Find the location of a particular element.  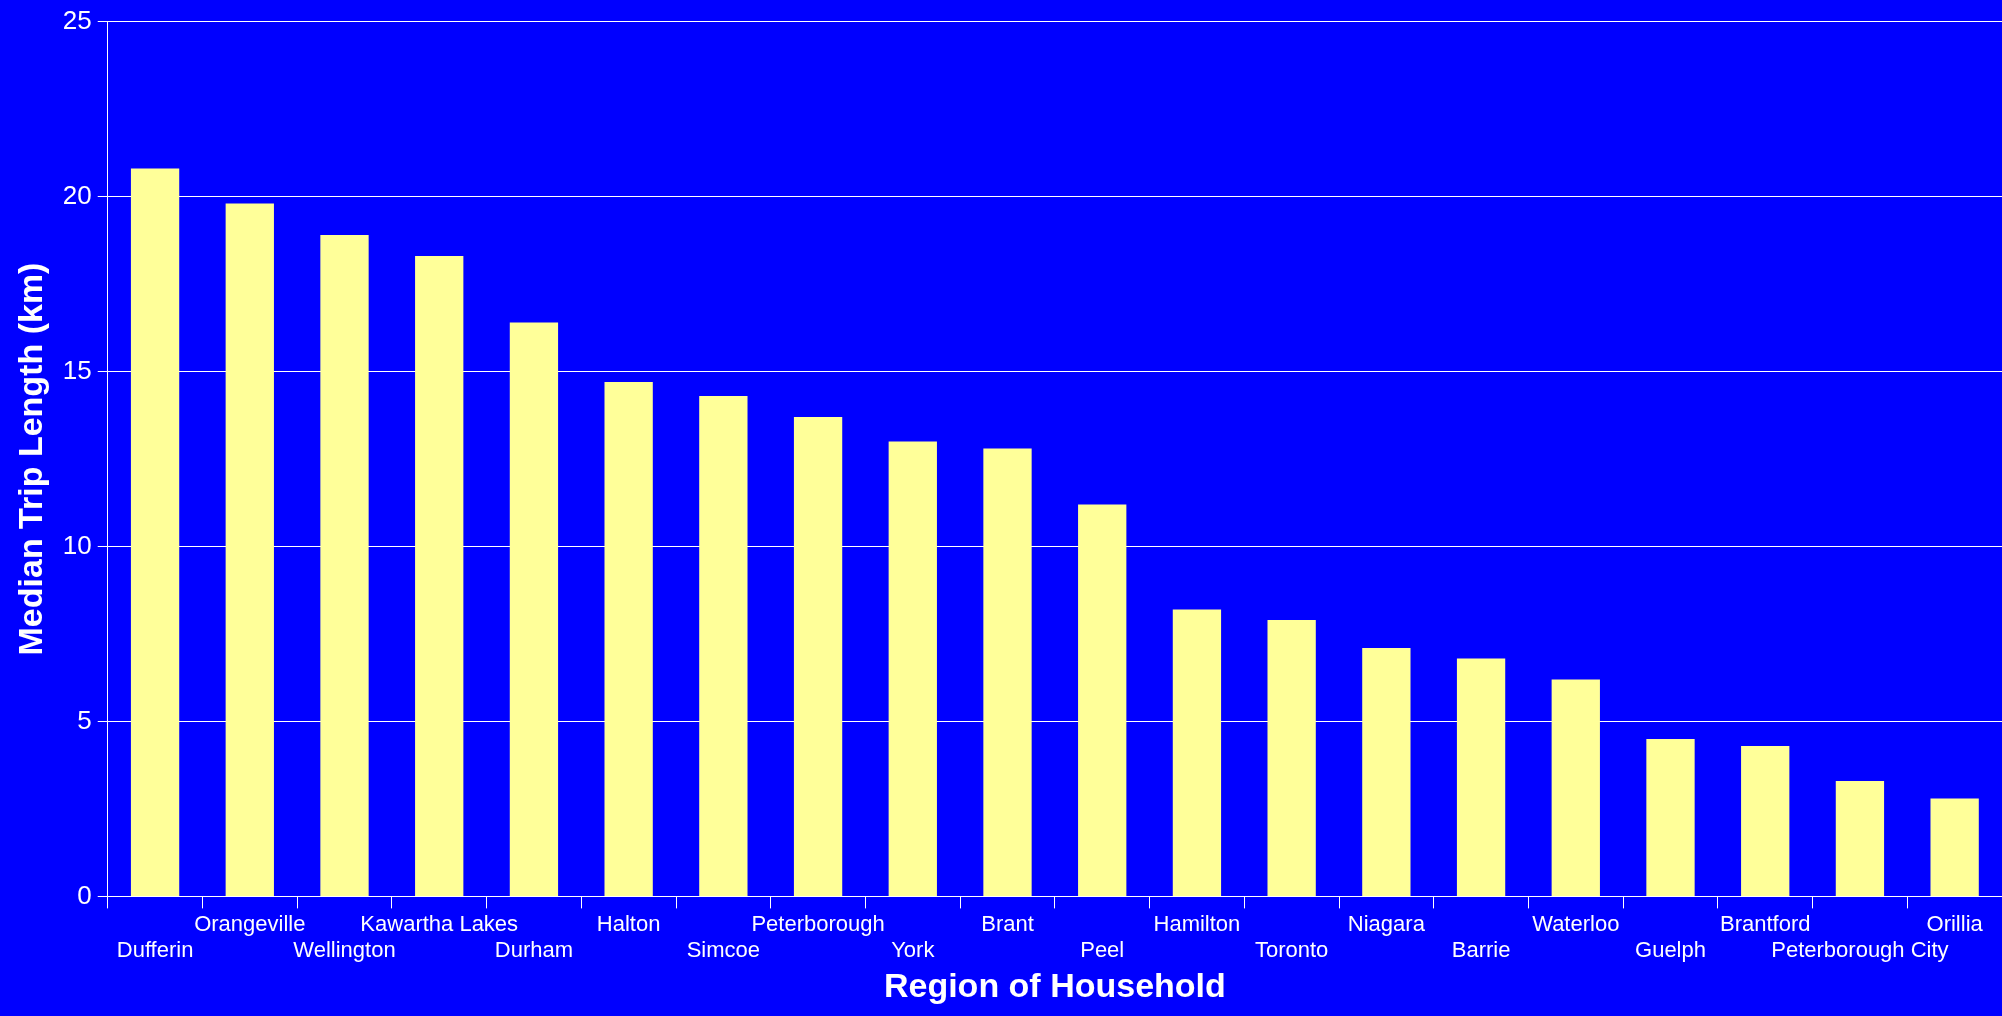

x-tick-label: Durham is located at coordinates (534, 950).